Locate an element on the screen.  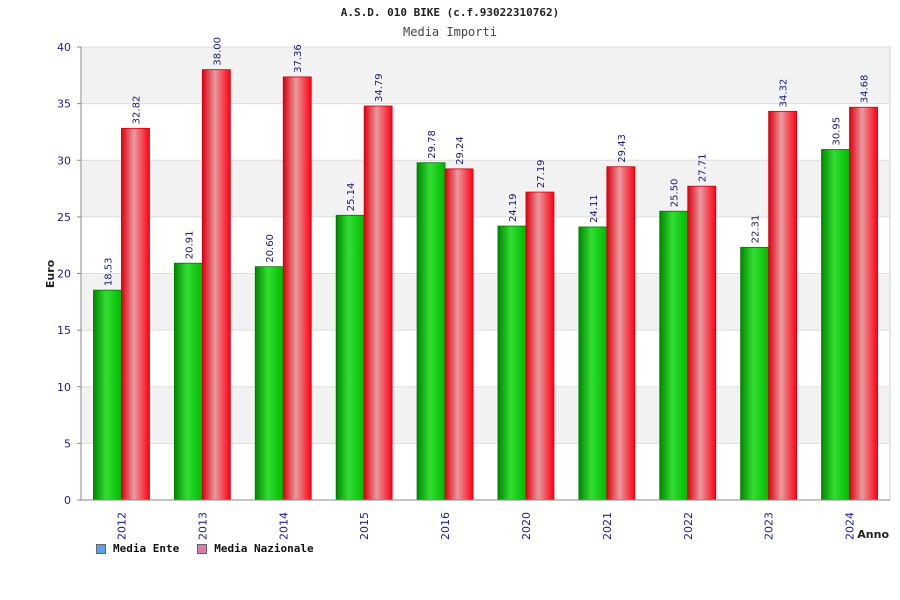
x-tick-label: 2012 is located at coordinates (121, 526).